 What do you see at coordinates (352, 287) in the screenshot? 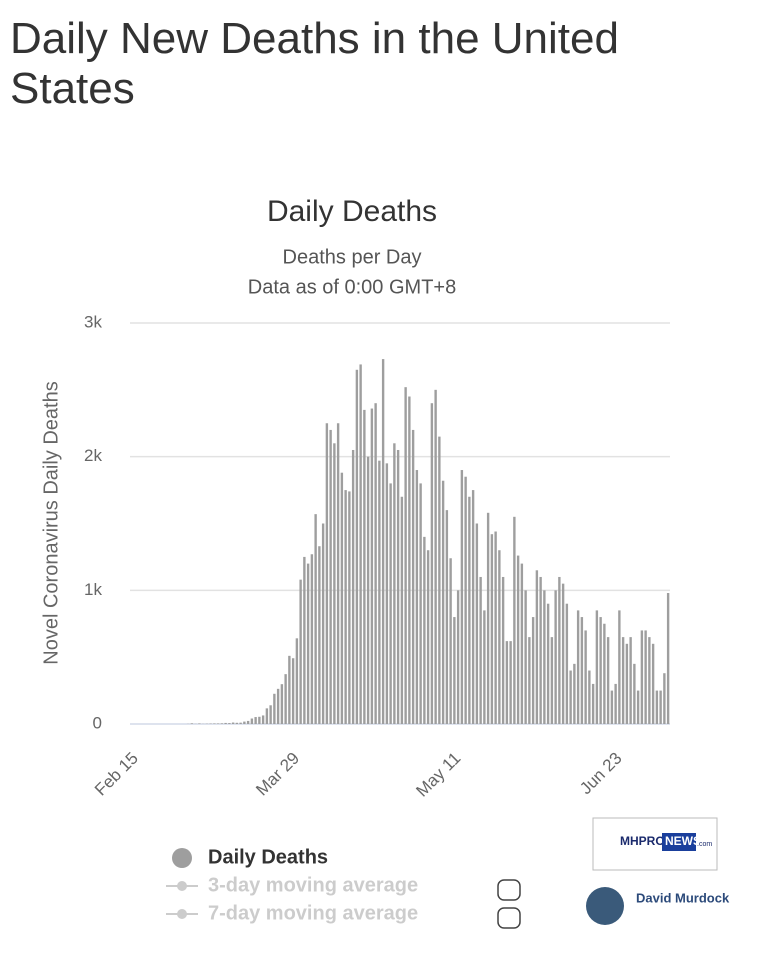
I see `chart-subtitle: Data as of 0:00 GMT+8` at bounding box center [352, 287].